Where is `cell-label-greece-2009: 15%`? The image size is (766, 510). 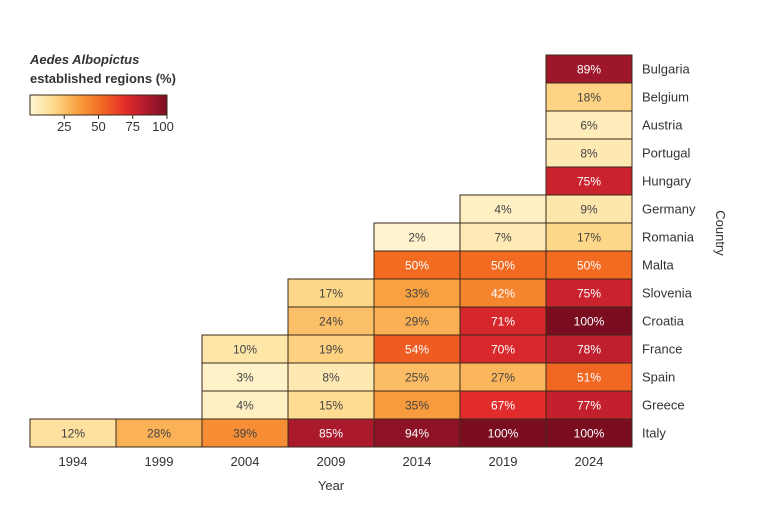 cell-label-greece-2009: 15% is located at coordinates (331, 406).